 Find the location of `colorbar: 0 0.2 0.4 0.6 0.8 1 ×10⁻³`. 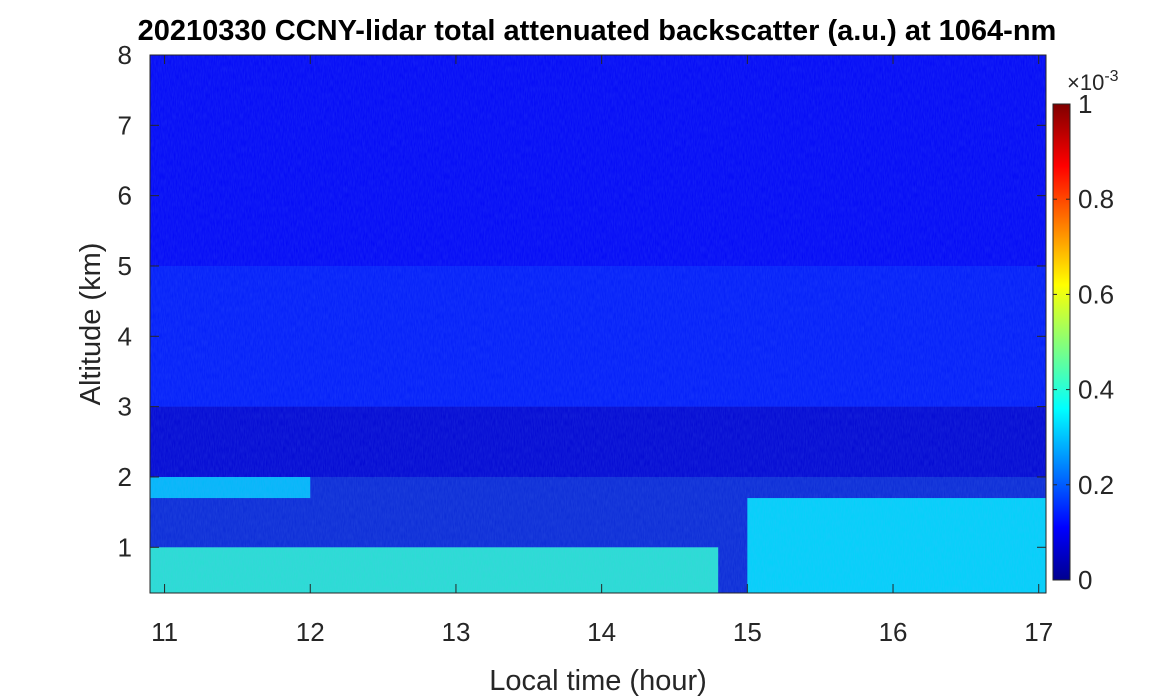

colorbar: 0 0.2 0.4 0.6 0.8 1 ×10⁻³ is located at coordinates (1085, 331).